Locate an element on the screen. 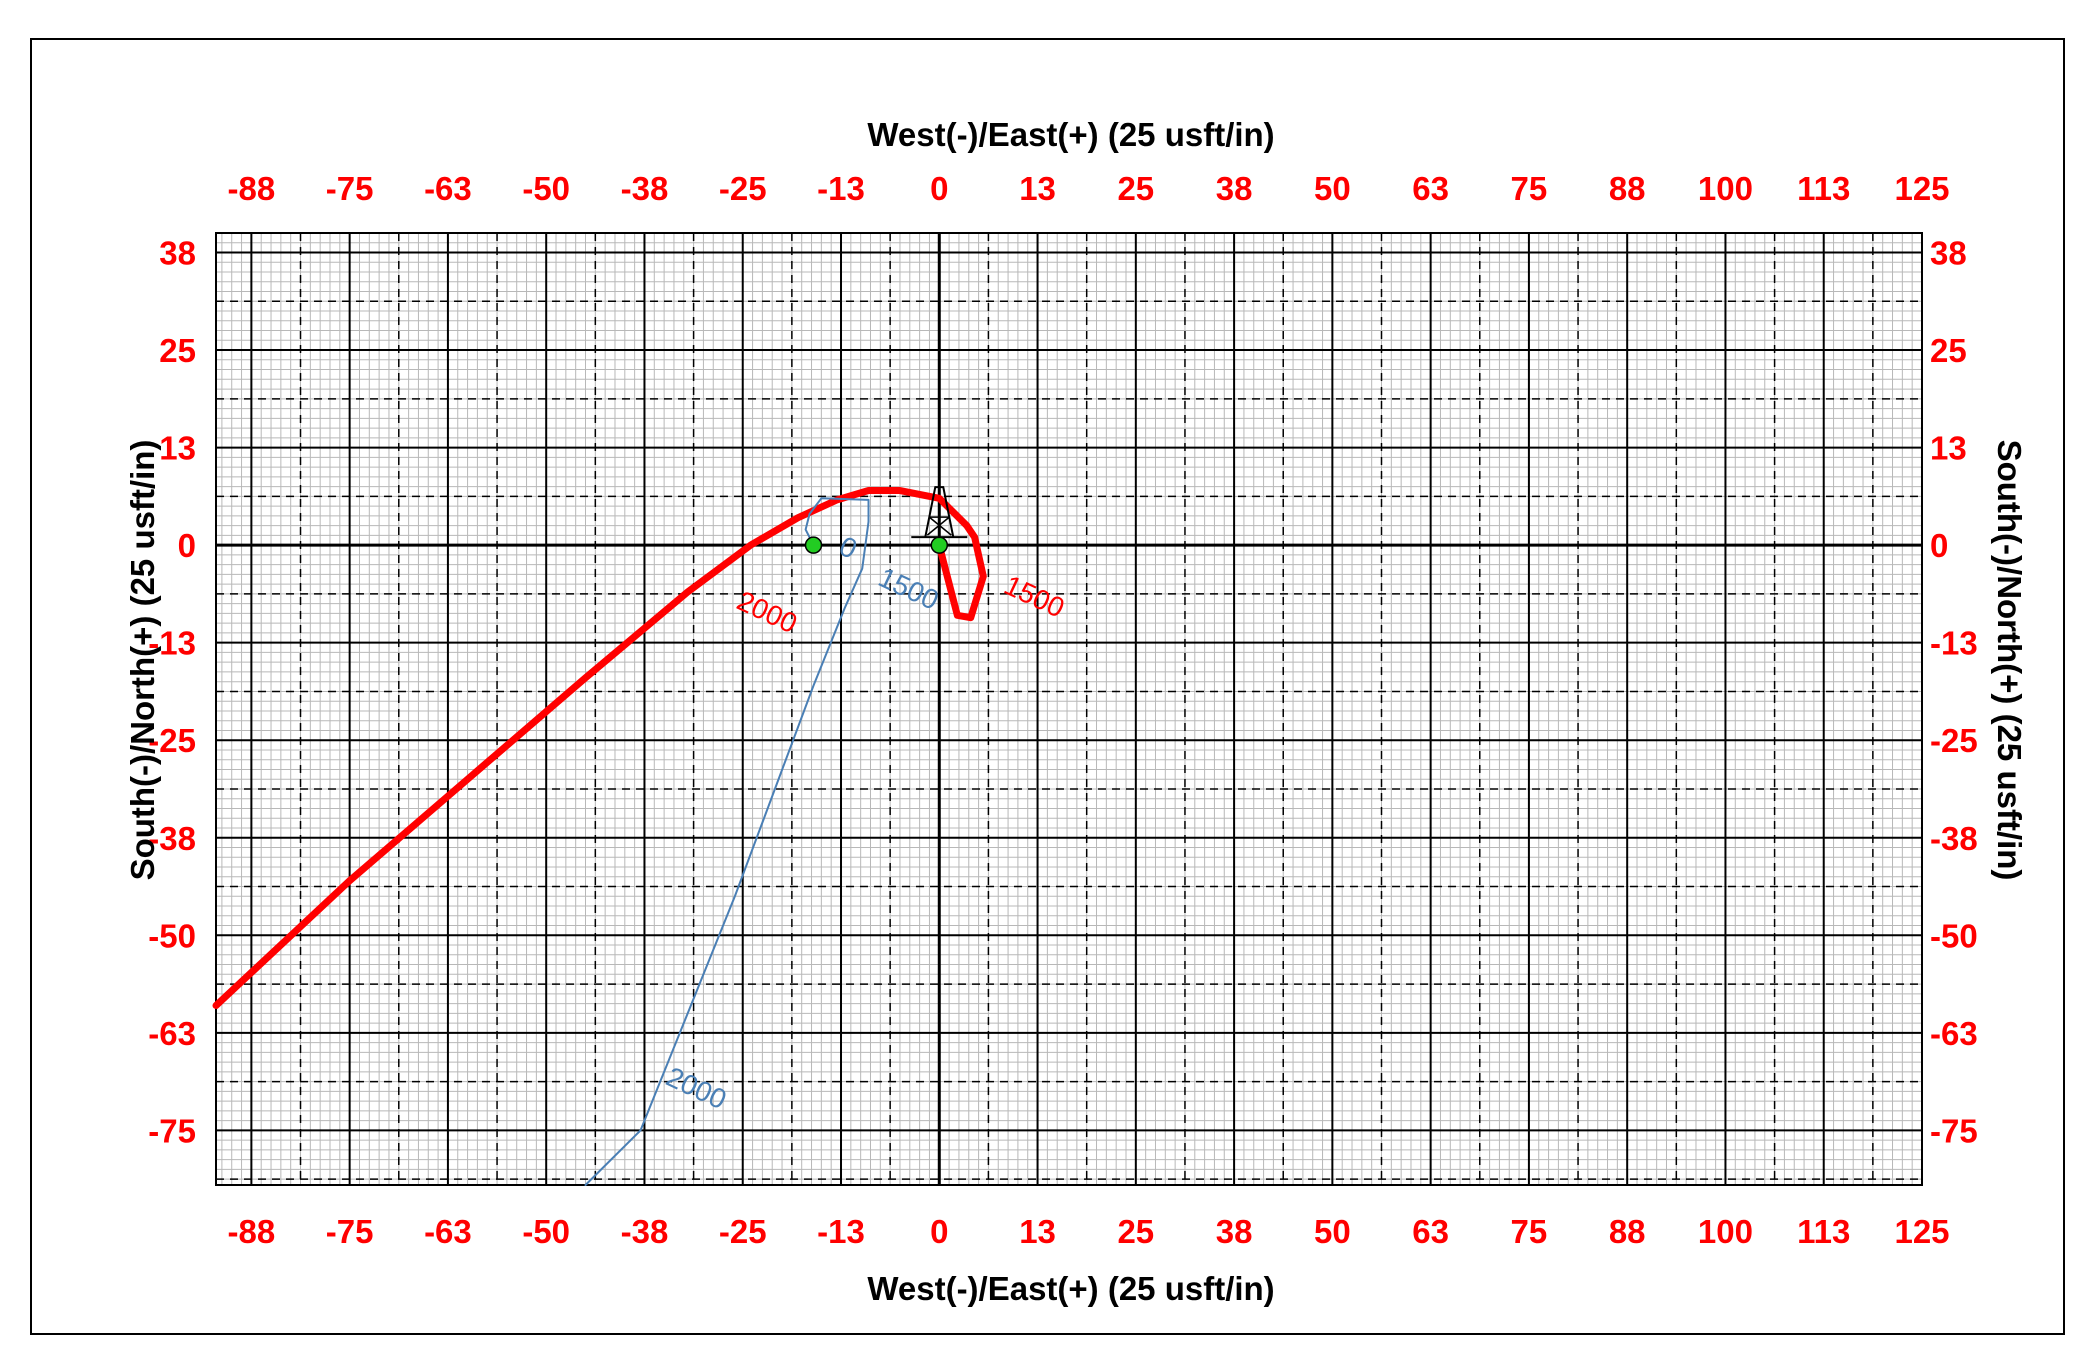 The width and height of the screenshot is (2097, 1370). x-tick-label-bottom: 0 is located at coordinates (939, 1231).